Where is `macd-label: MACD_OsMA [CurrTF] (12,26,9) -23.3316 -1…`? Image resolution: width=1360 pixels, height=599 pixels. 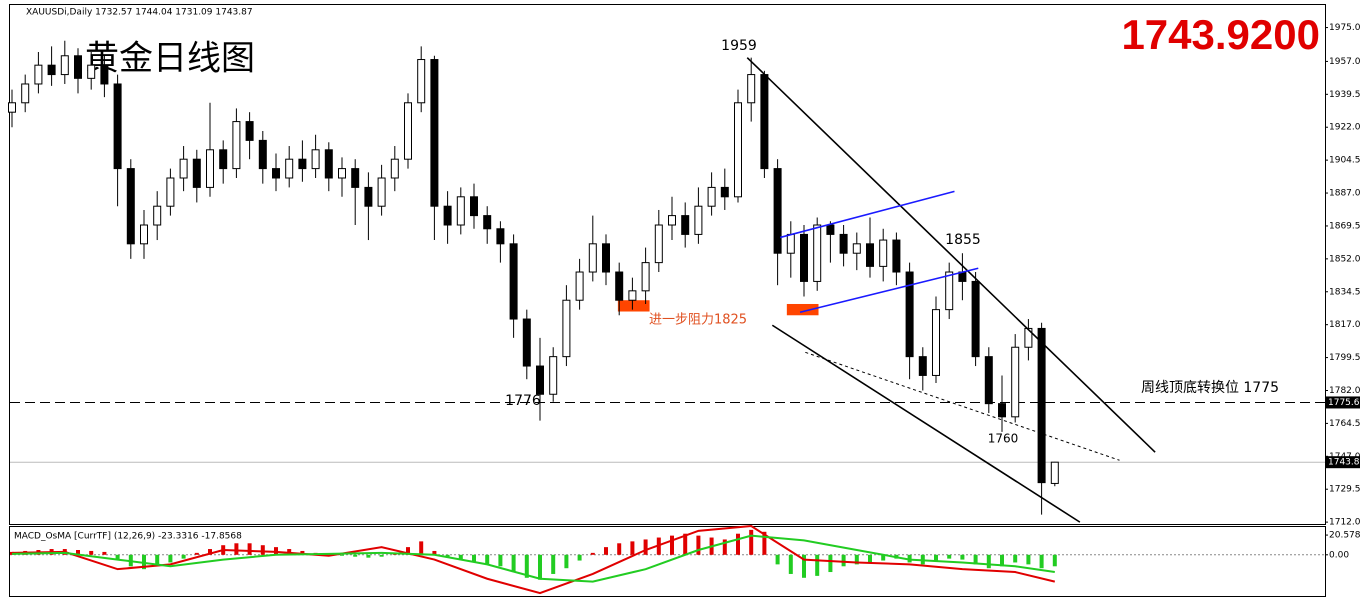
macd-label: MACD_OsMA [CurrTF] (12,26,9) -23.3316 -1… is located at coordinates (128, 537).